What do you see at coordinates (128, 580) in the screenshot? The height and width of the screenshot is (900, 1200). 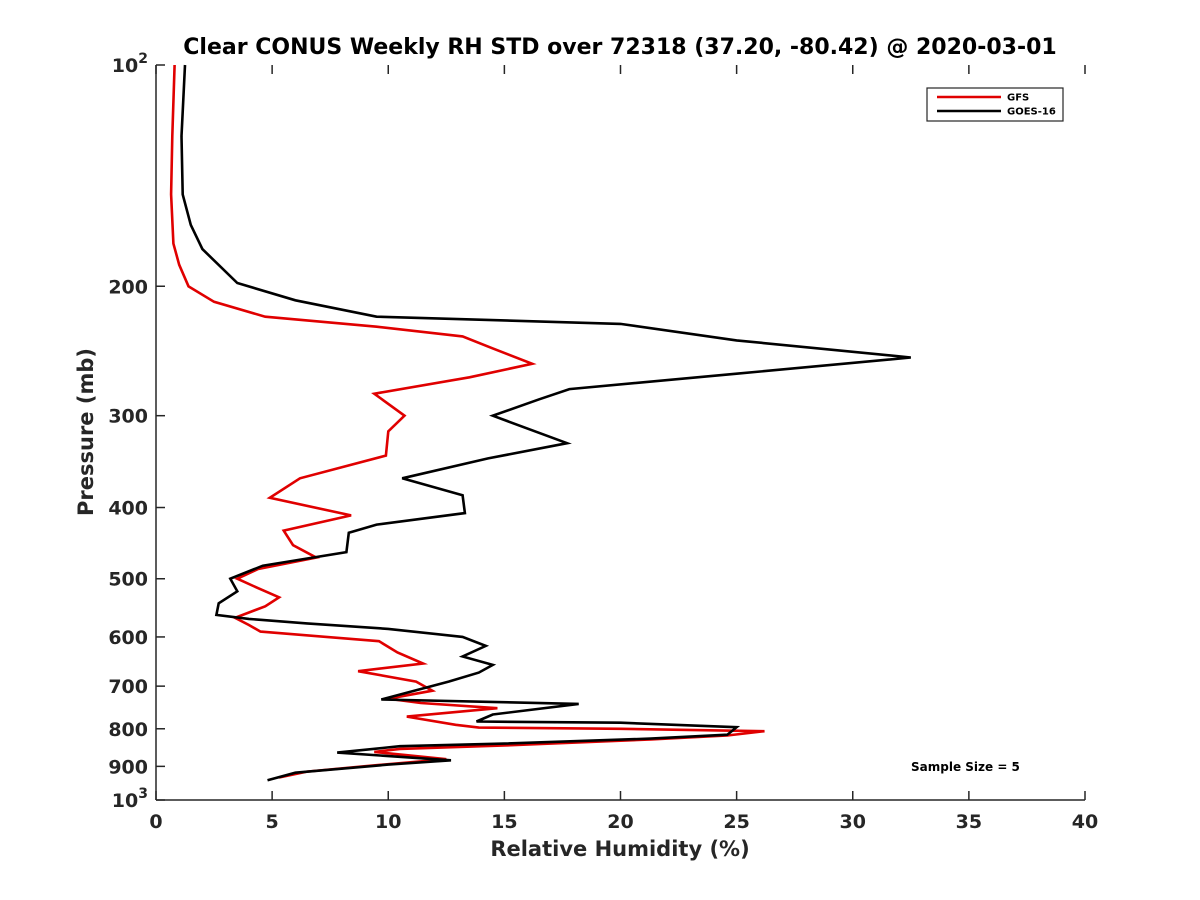 I see `y-tick-label: 500` at bounding box center [128, 580].